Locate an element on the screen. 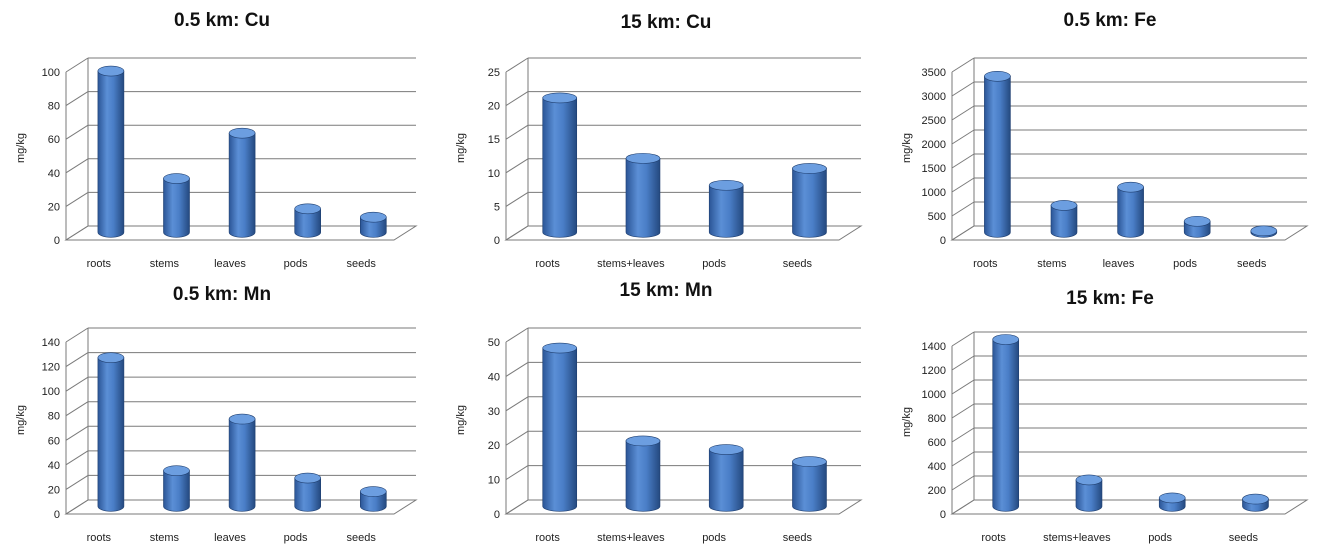  x-tick-label: stems+leaves is located at coordinates (631, 538).